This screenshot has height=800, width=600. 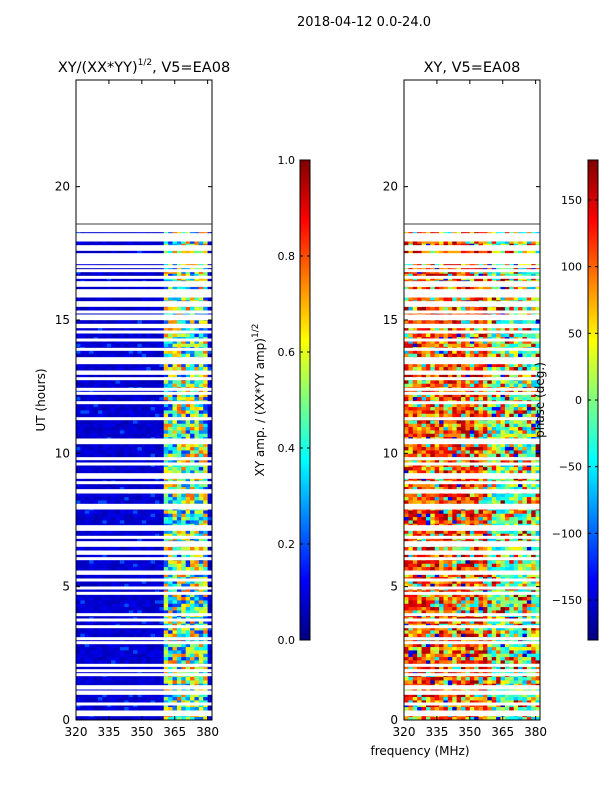 I want to click on y-tick-label: 0, so click(x=66, y=720).